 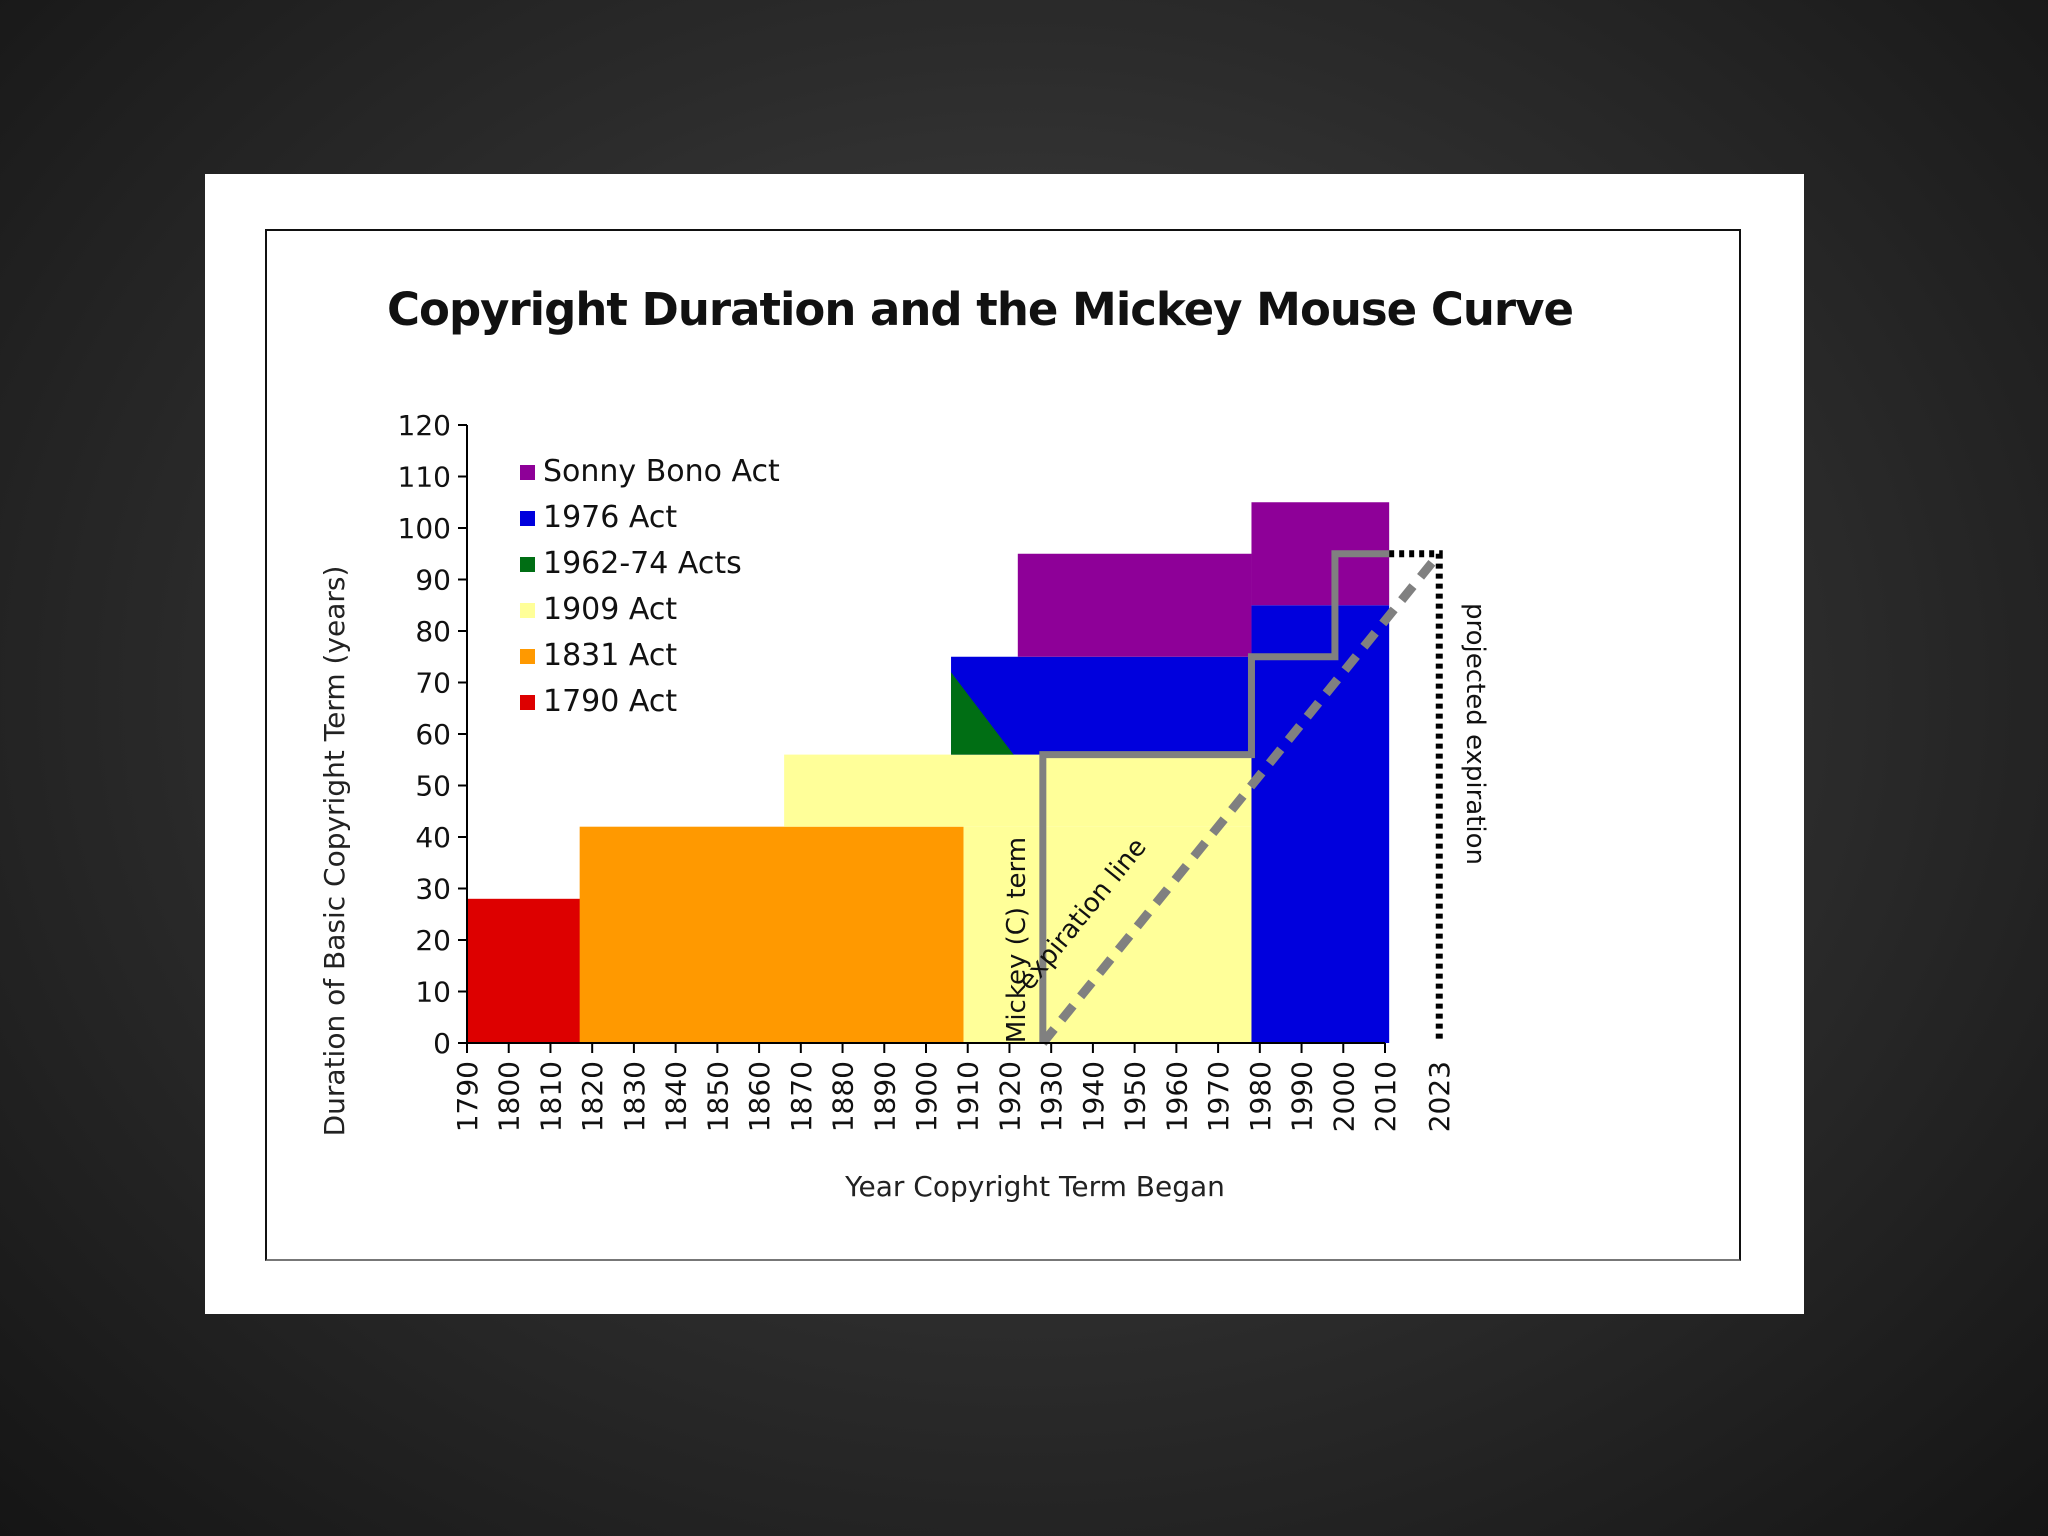 I want to click on y-axis-title: Duration of Basic Copyright Term (years), so click(x=334, y=851).